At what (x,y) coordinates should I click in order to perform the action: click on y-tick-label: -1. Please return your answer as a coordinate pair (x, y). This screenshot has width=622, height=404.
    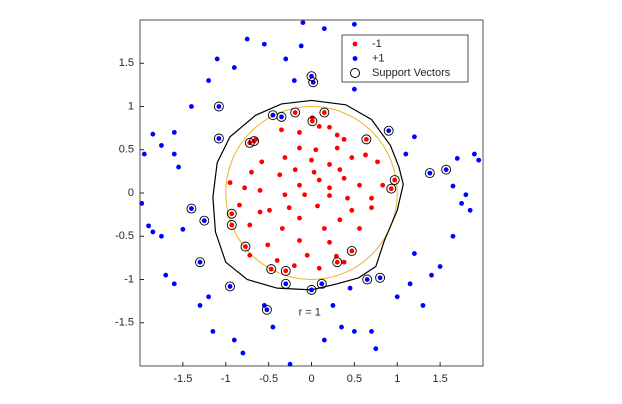
    Looking at the image, I should click on (129, 279).